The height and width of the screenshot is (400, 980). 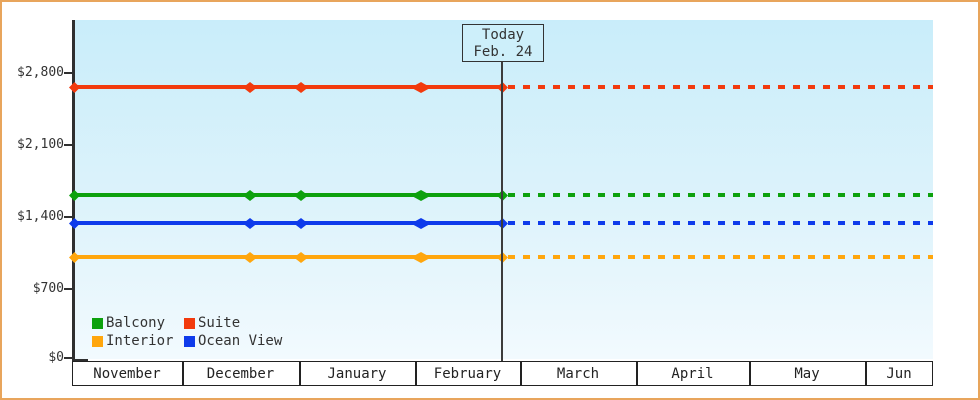 What do you see at coordinates (467, 374) in the screenshot?
I see `month-label-february: February` at bounding box center [467, 374].